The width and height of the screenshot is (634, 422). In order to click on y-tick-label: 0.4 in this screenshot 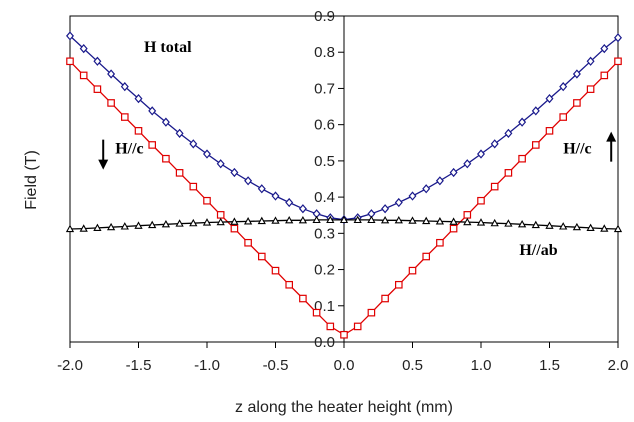, I will do `click(324, 197)`.